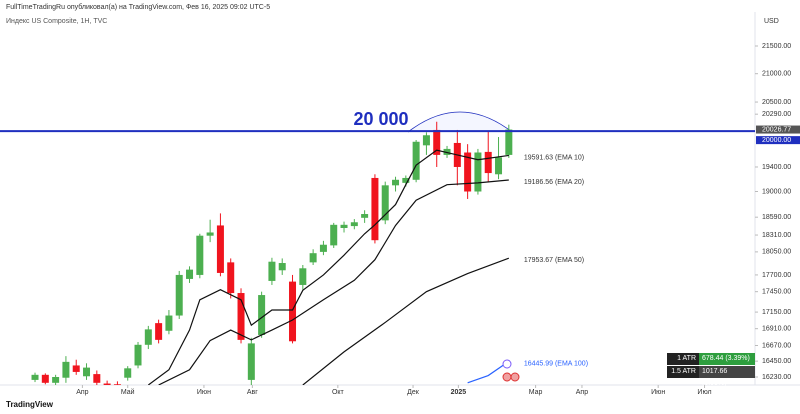 Image resolution: width=800 pixels, height=414 pixels. Describe the element at coordinates (536, 392) in the screenshot. I see `x-tick-label: Мар` at that location.